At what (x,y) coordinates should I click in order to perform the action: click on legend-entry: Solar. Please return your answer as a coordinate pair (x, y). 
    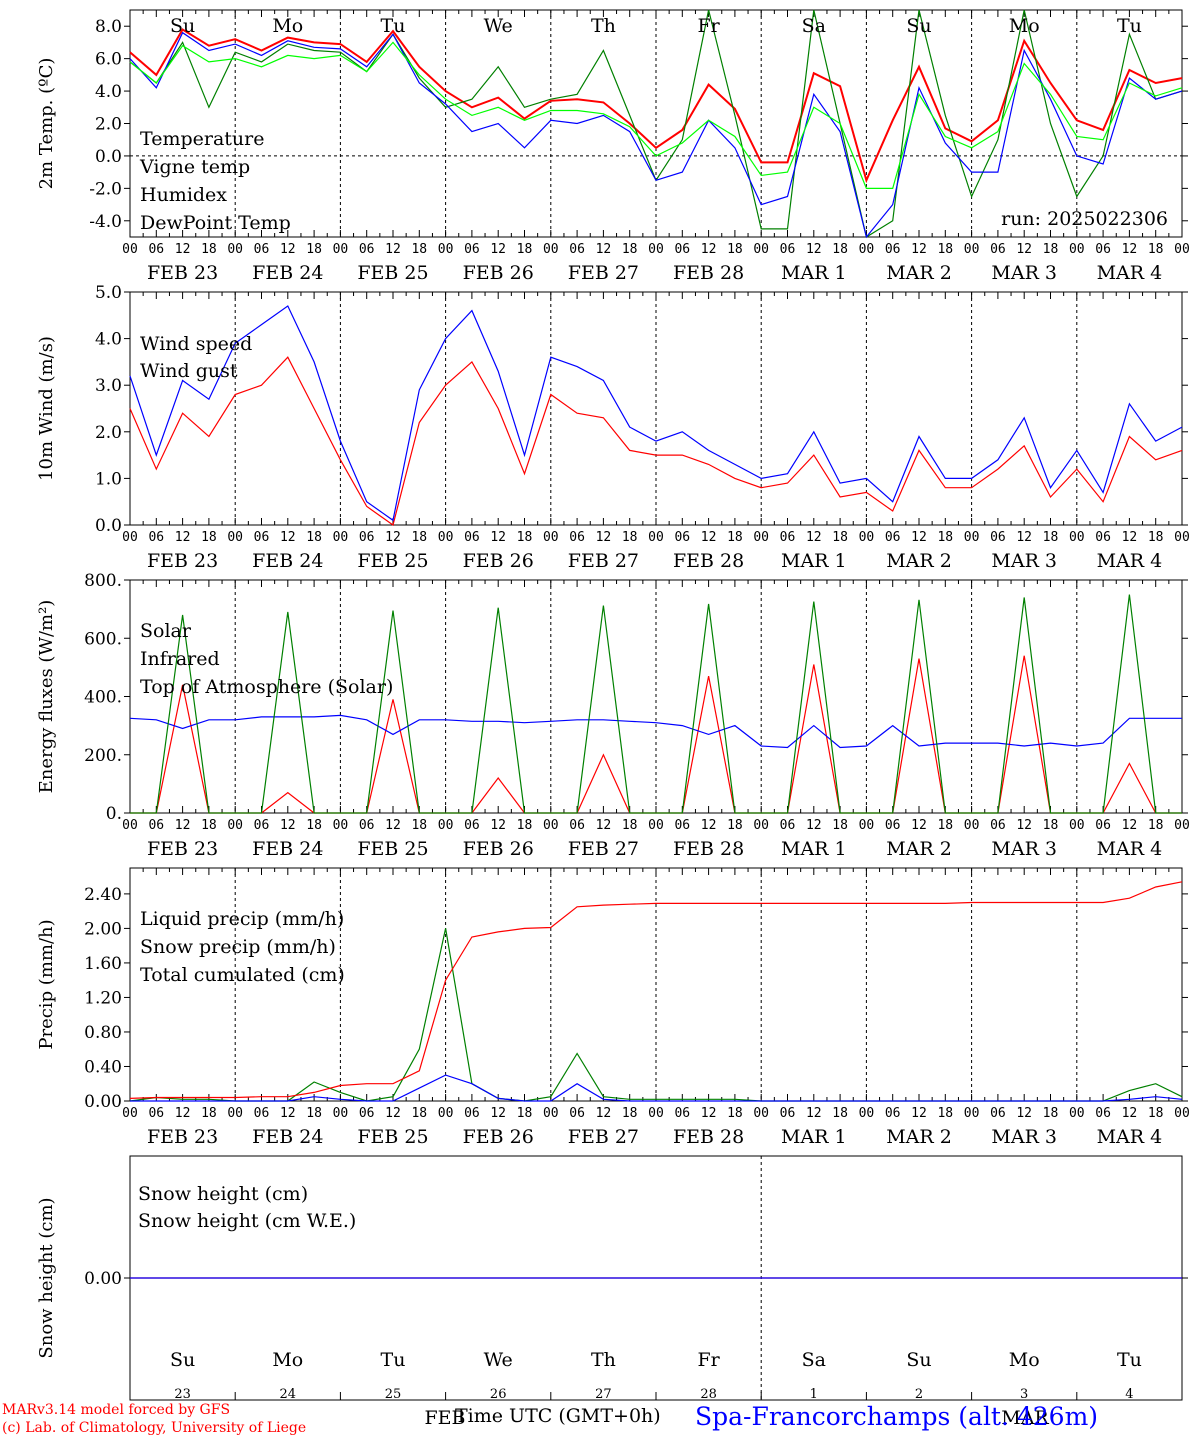
    Looking at the image, I should click on (166, 631).